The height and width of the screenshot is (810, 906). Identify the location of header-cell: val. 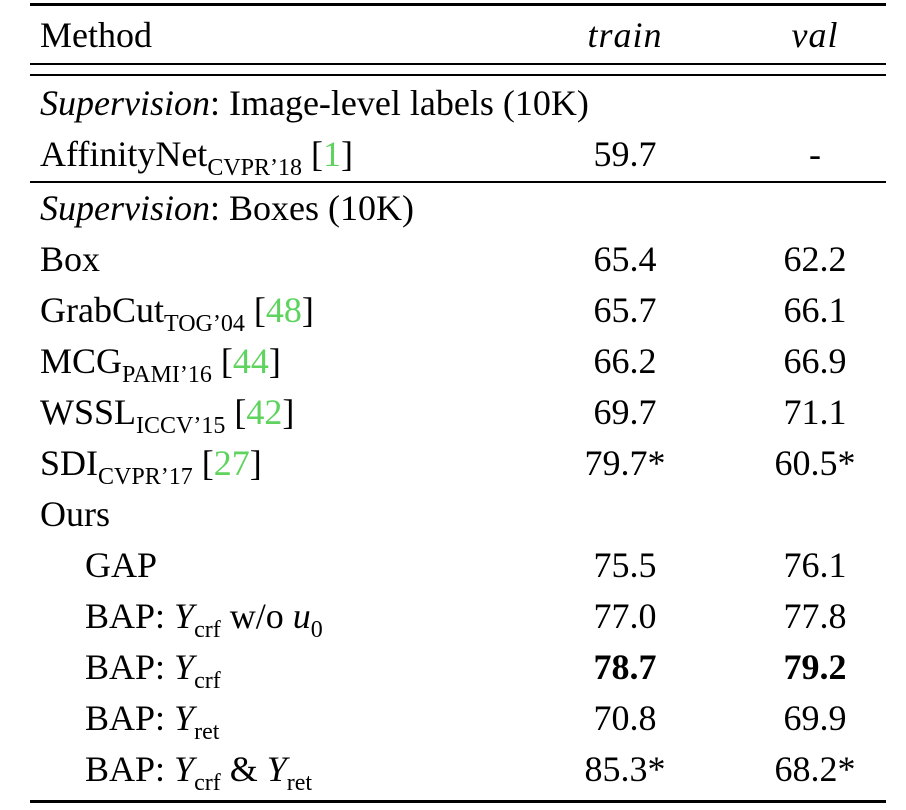
(815, 35).